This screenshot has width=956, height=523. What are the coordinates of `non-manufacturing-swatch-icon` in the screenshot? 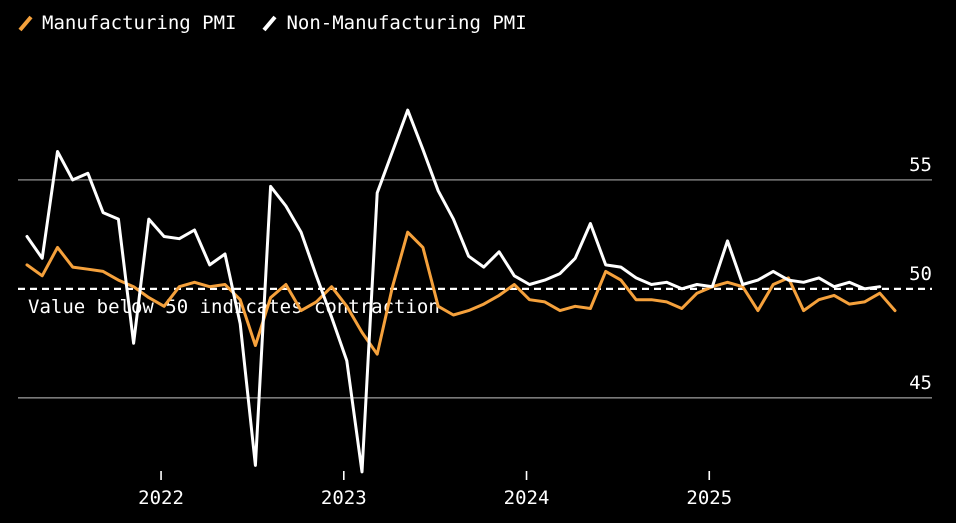 It's located at (269, 23).